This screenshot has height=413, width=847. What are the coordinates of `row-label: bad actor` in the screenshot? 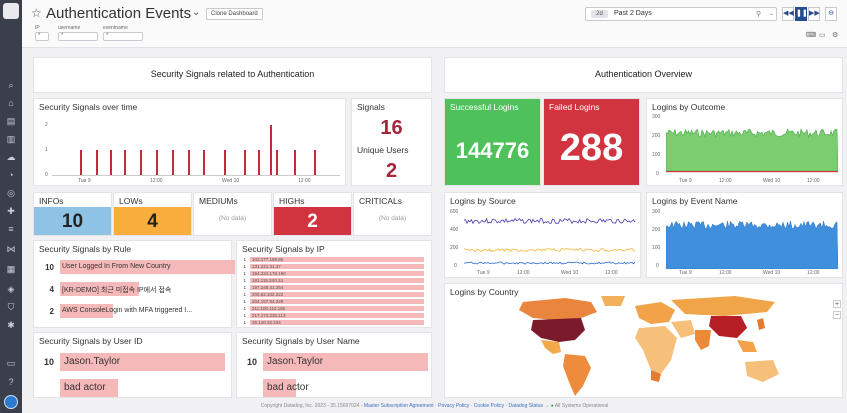 It's located at (288, 387).